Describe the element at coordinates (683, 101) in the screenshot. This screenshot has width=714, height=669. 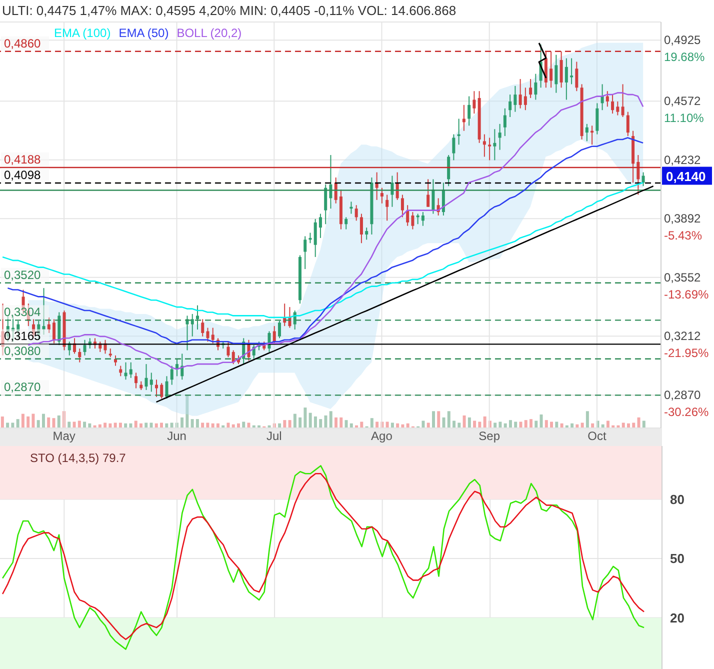
I see `y-tick-label: 0,4572` at that location.